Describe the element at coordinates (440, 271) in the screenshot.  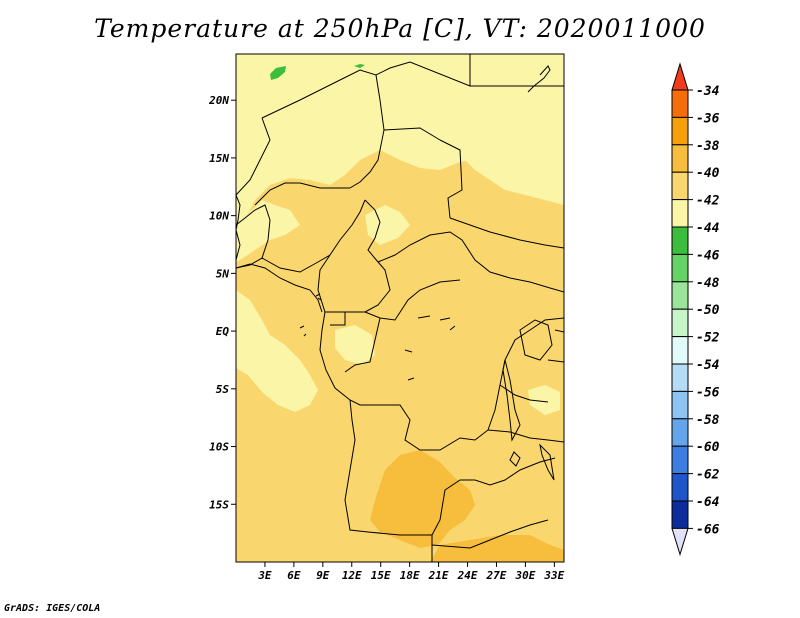
I see `boundary-lines-central` at that location.